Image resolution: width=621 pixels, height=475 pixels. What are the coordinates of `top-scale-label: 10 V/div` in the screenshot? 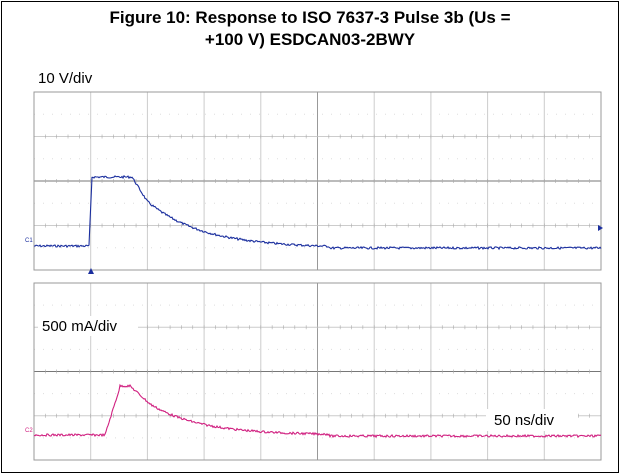 It's located at (65, 78).